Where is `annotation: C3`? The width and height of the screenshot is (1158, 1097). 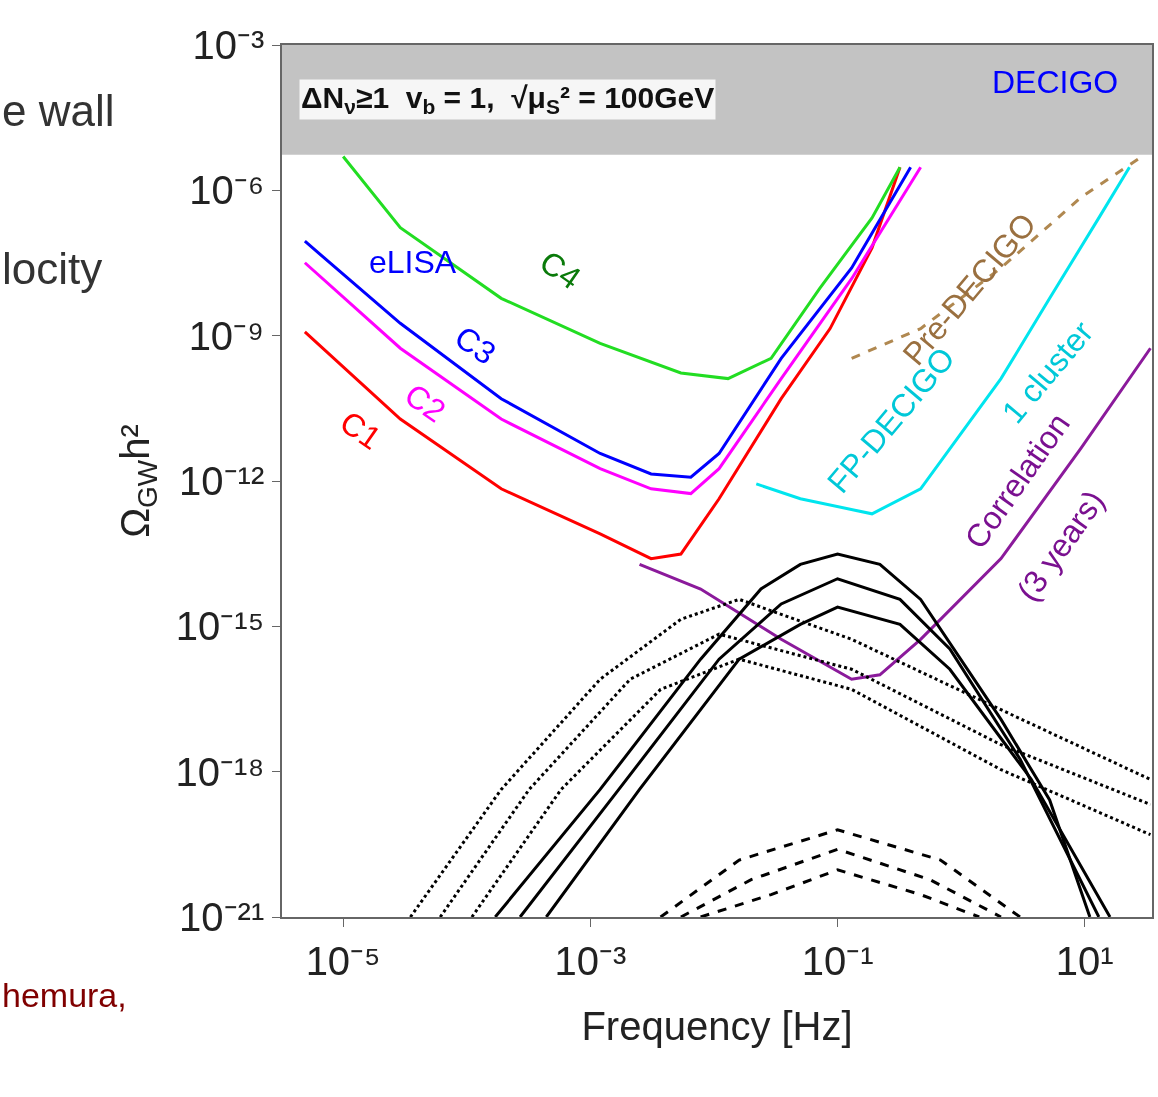 annotation: C3 is located at coordinates (475, 345).